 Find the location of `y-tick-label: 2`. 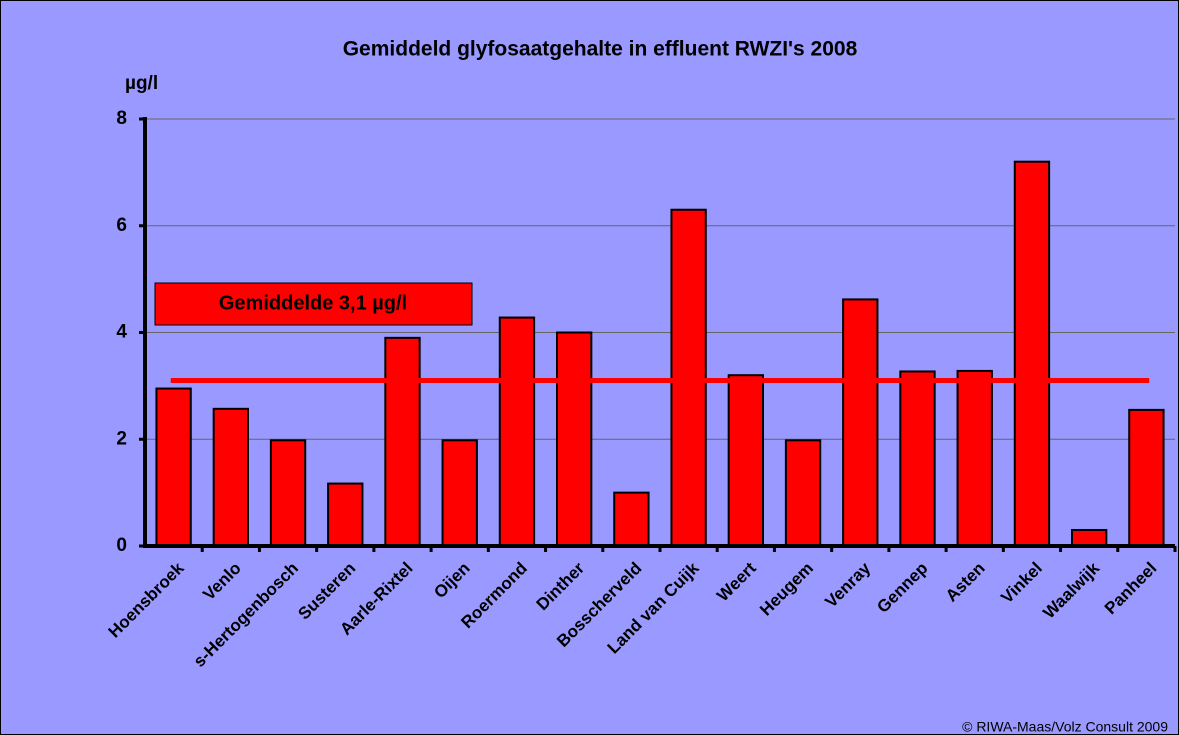

y-tick-label: 2 is located at coordinates (121, 438).